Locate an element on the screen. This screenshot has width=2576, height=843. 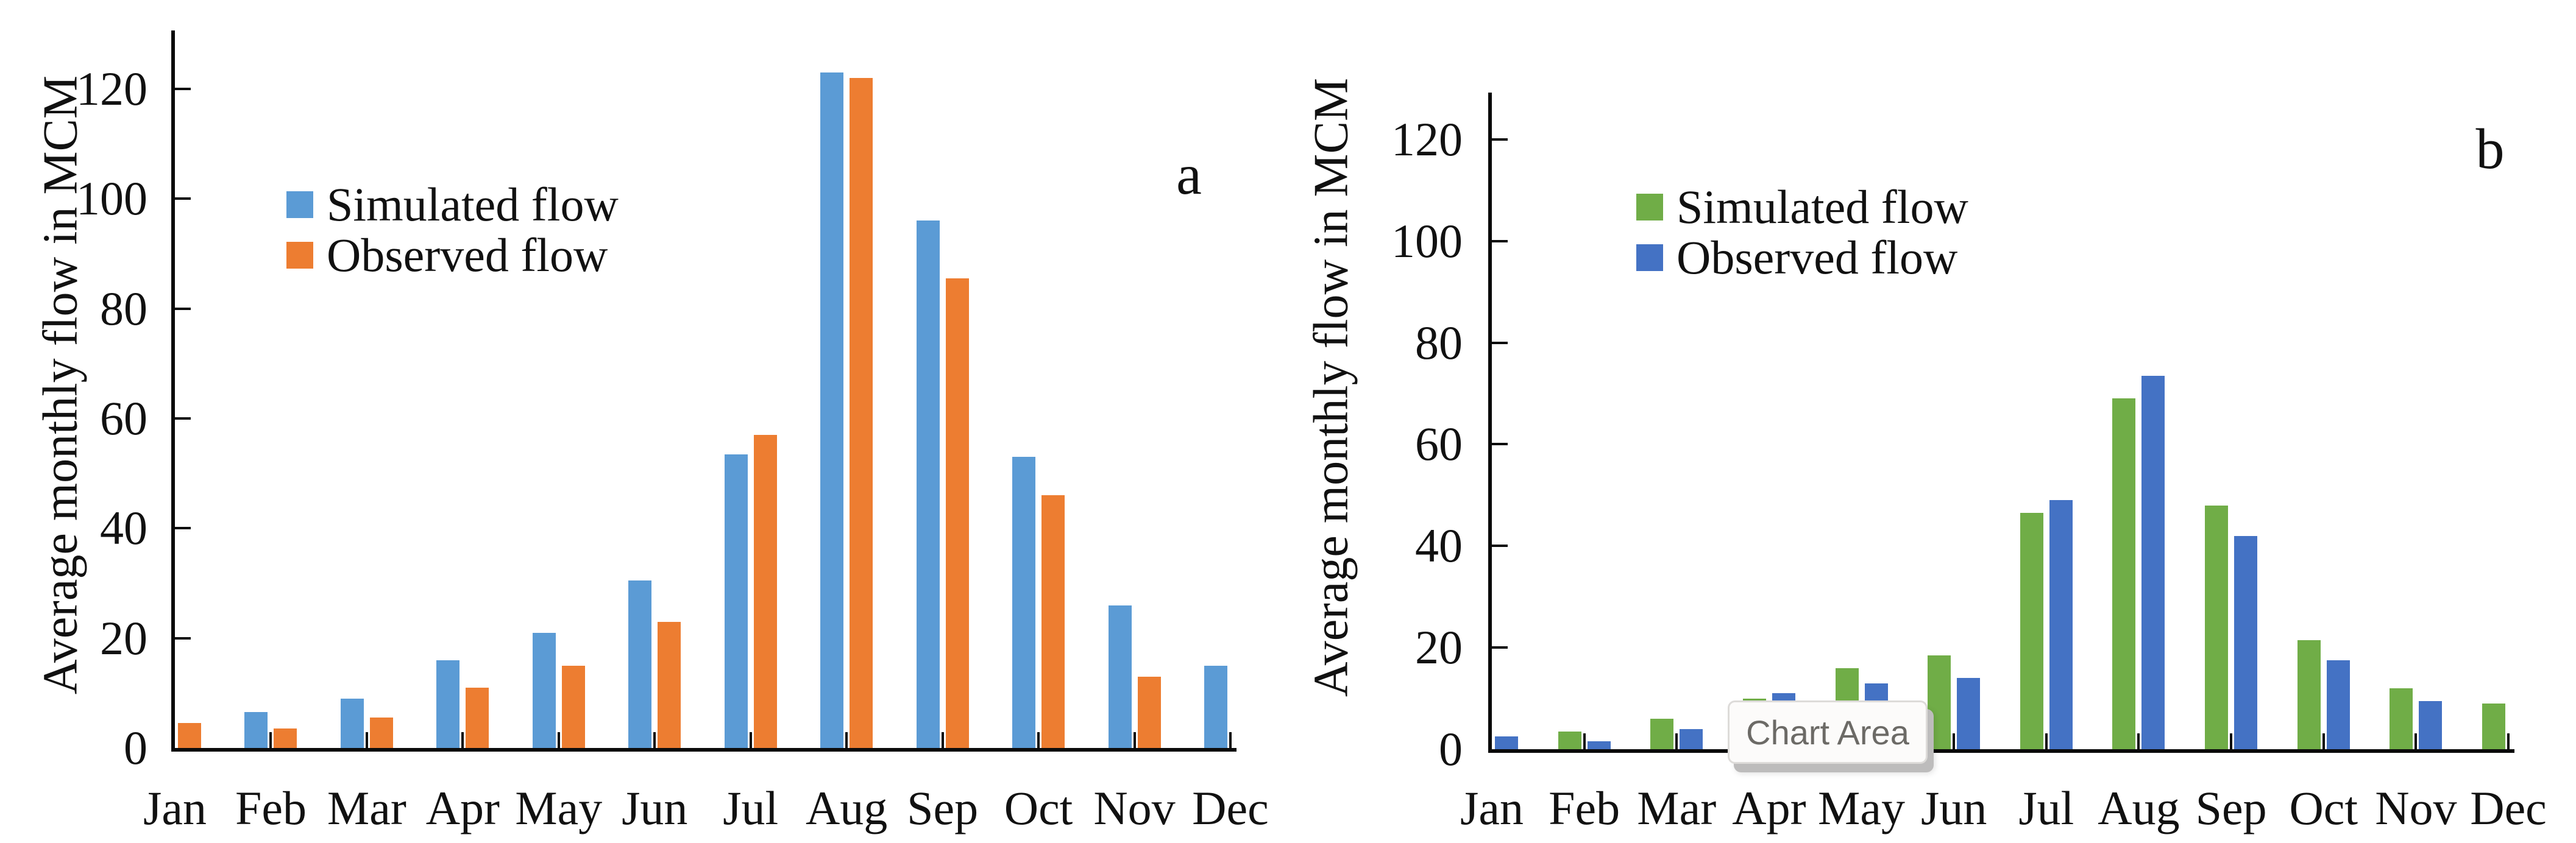
chart-a-x-label-May: May is located at coordinates (559, 807).